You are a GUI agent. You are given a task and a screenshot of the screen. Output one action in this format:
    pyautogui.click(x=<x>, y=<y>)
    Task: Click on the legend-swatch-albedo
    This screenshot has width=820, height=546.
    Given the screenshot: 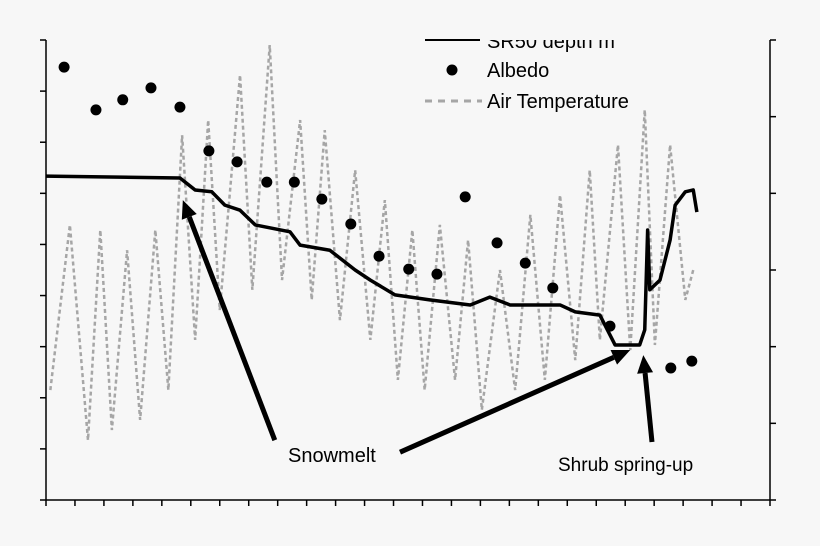 What is the action you would take?
    pyautogui.click(x=452, y=70)
    